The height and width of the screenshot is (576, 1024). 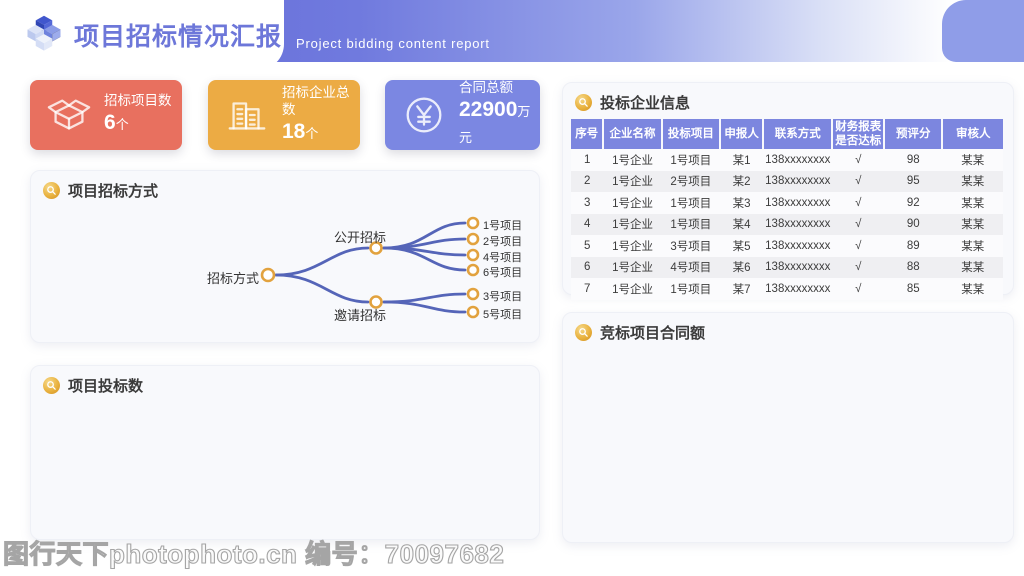 I want to click on header-title-box: 项目招标情况汇报, so click(x=142, y=35).